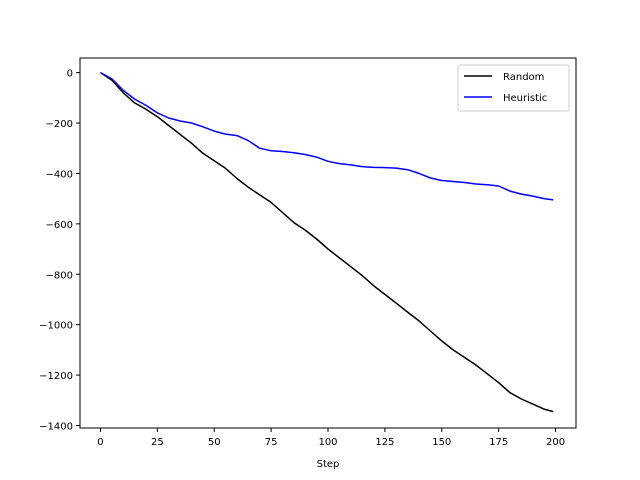 This screenshot has height=480, width=640. Describe the element at coordinates (59, 275) in the screenshot. I see `y-tick-label: −800` at that location.